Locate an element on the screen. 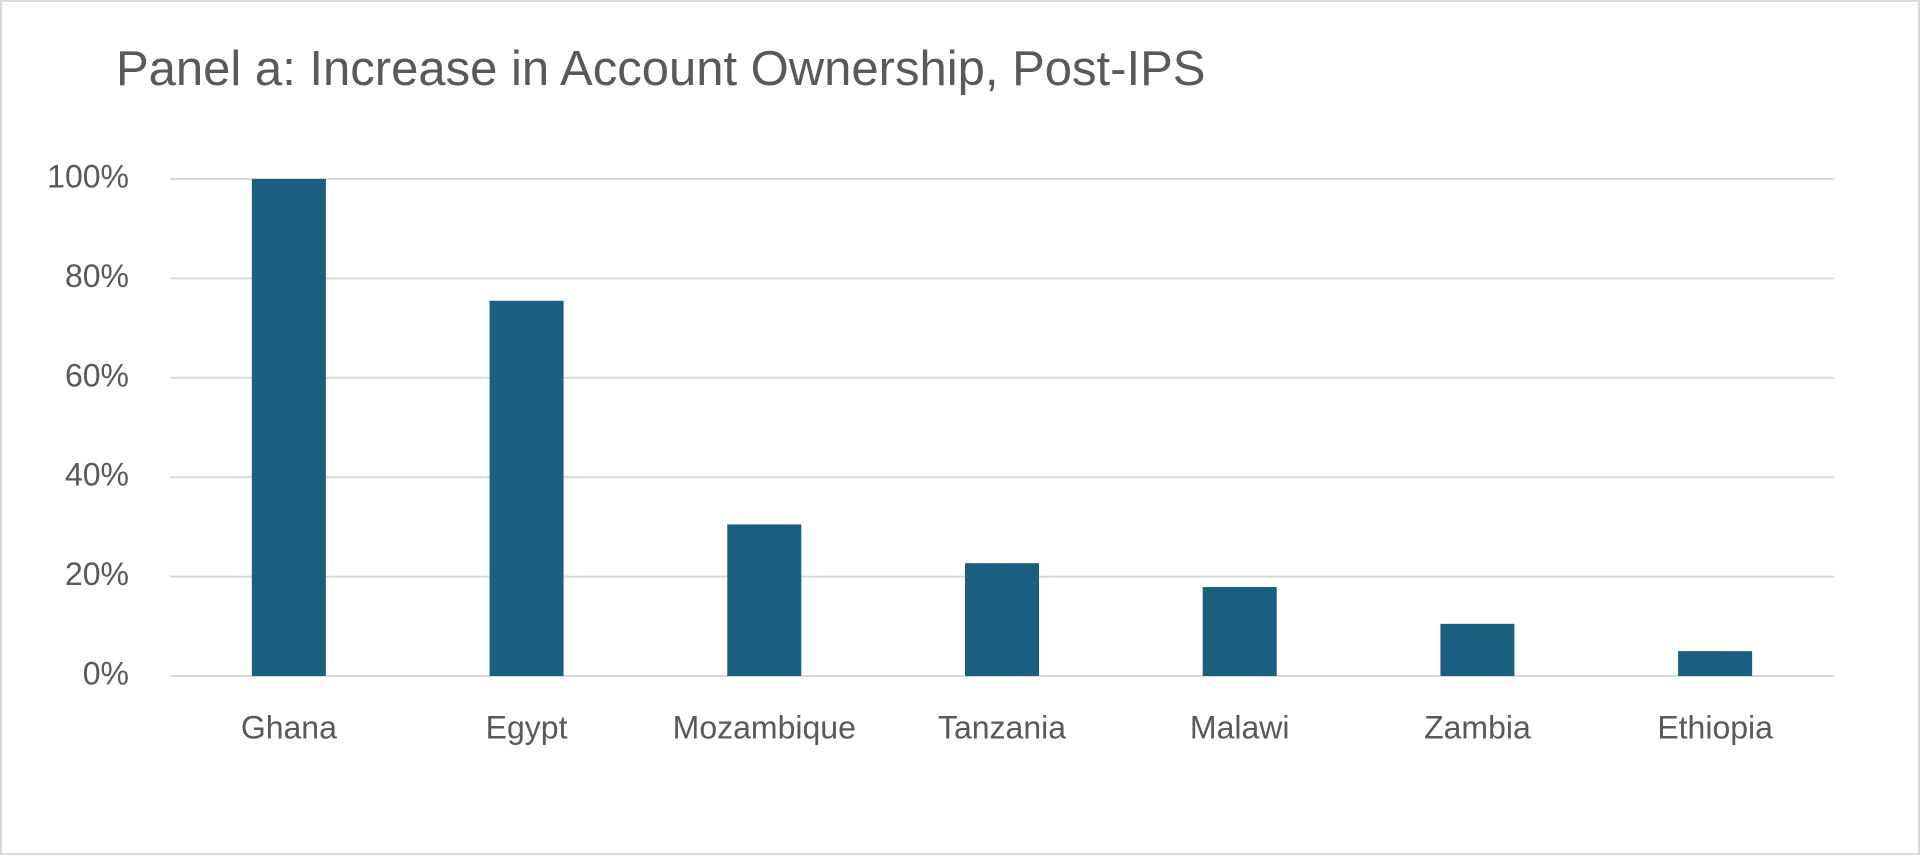  y-tick-label: 60% is located at coordinates (97, 375).